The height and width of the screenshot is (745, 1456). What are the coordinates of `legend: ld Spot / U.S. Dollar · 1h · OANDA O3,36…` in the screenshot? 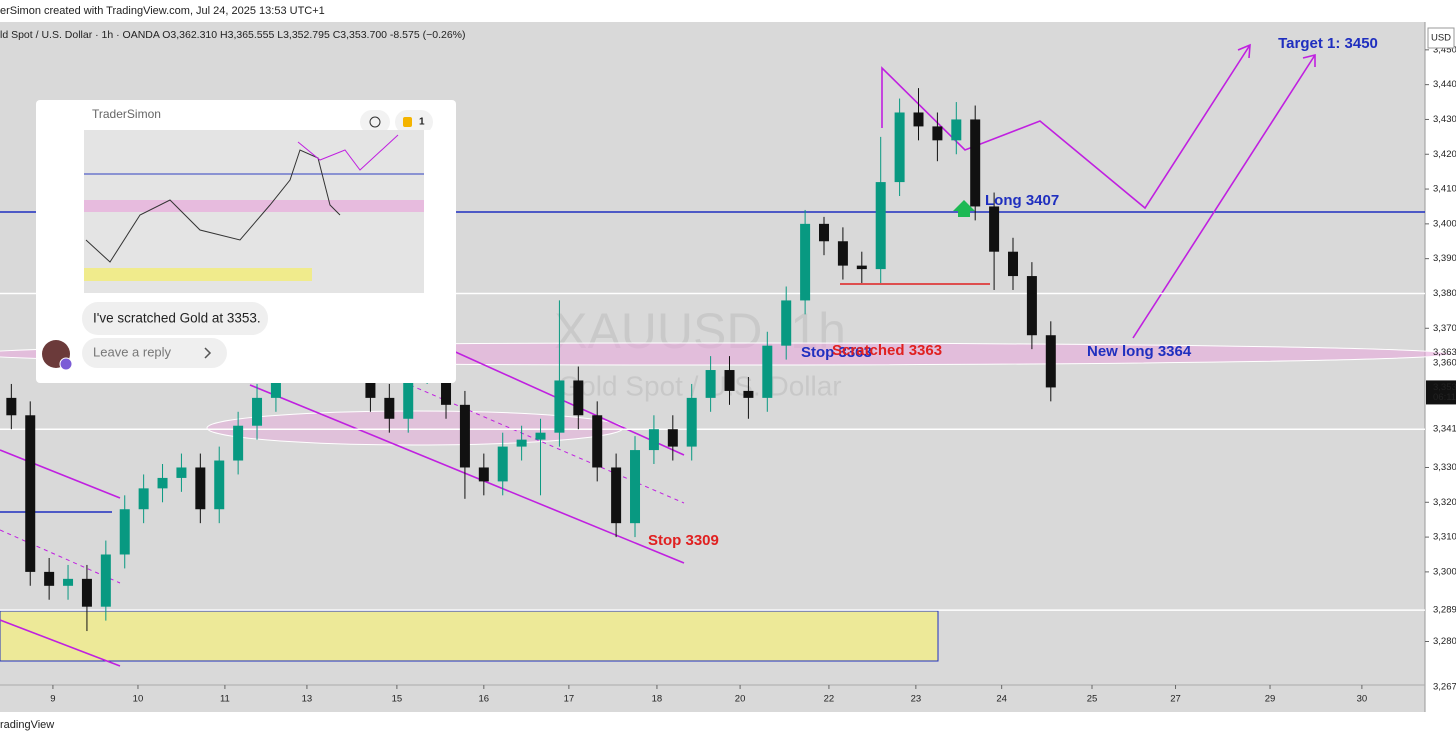 It's located at (233, 35).